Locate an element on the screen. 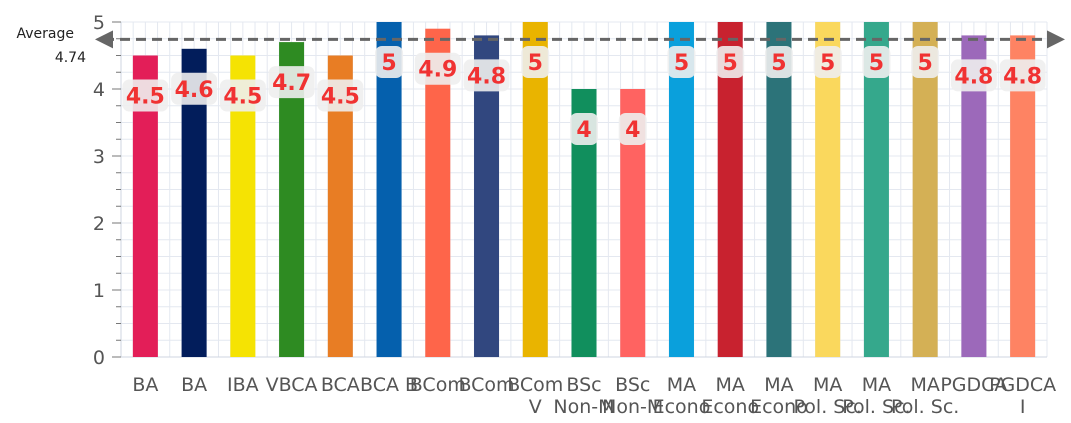 Image resolution: width=1071 pixels, height=423 pixels. value-label: 4.9 is located at coordinates (437, 70).